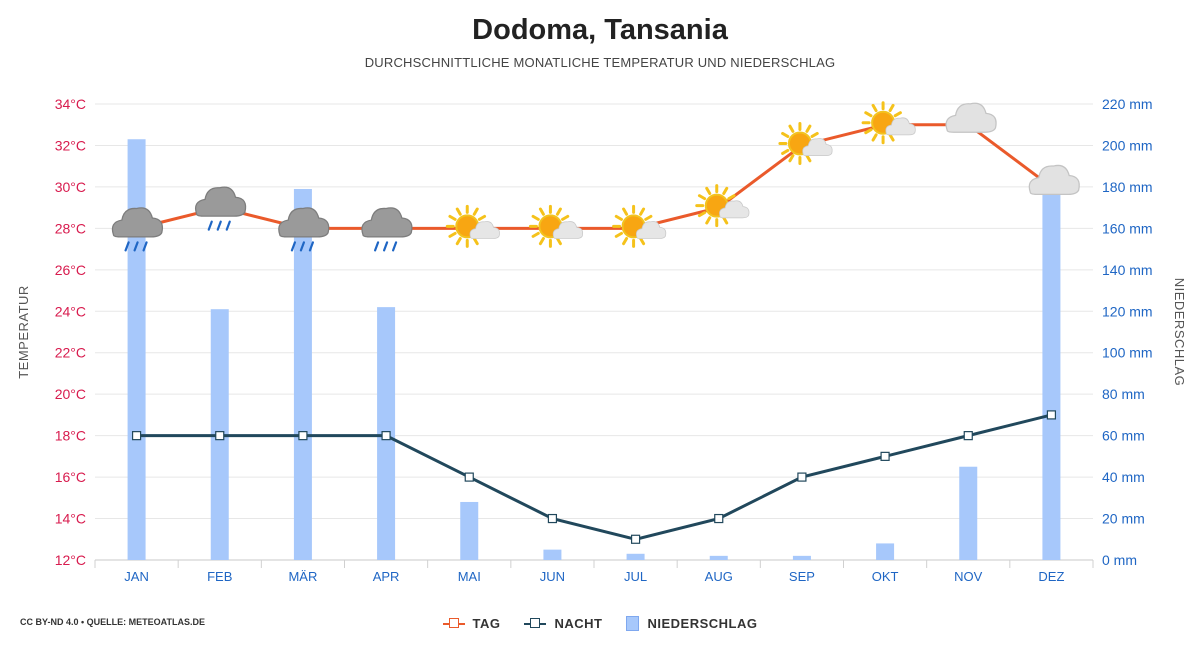 Image resolution: width=1200 pixels, height=650 pixels. Describe the element at coordinates (1127, 104) in the screenshot. I see `right-tick-label: 220 mm` at that location.